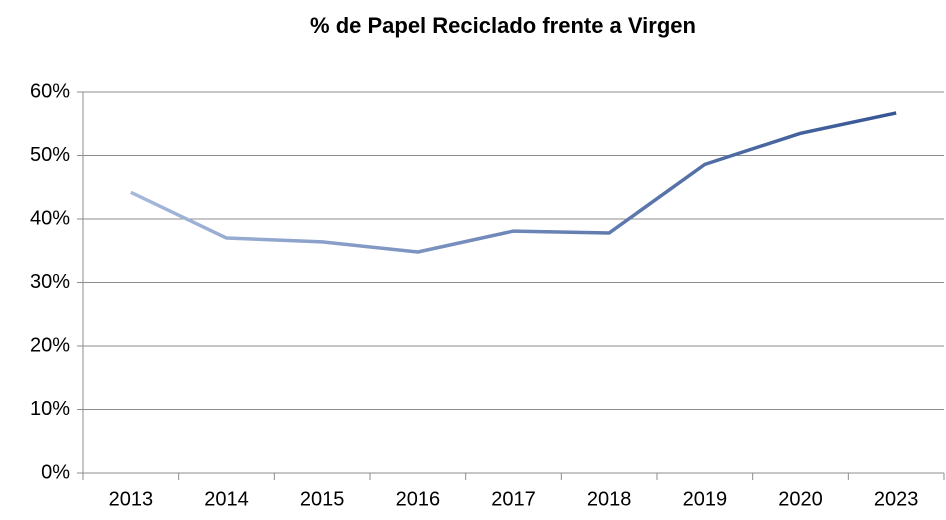  What do you see at coordinates (896, 499) in the screenshot?
I see `x-tick-label: 2023` at bounding box center [896, 499].